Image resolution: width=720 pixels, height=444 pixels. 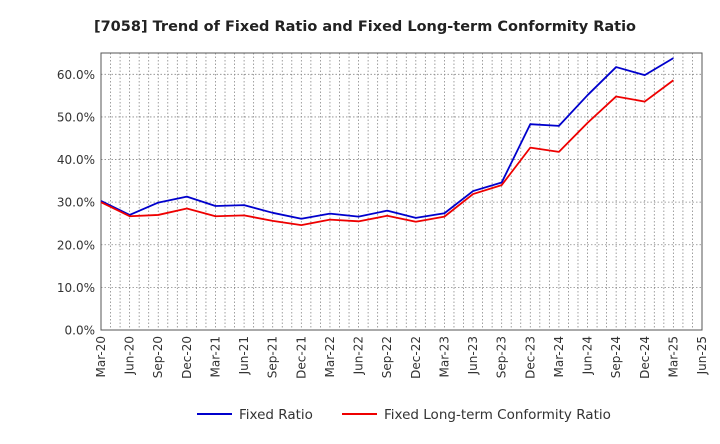 I want to click on y-tick-label: 50.0%, so click(x=76, y=117).